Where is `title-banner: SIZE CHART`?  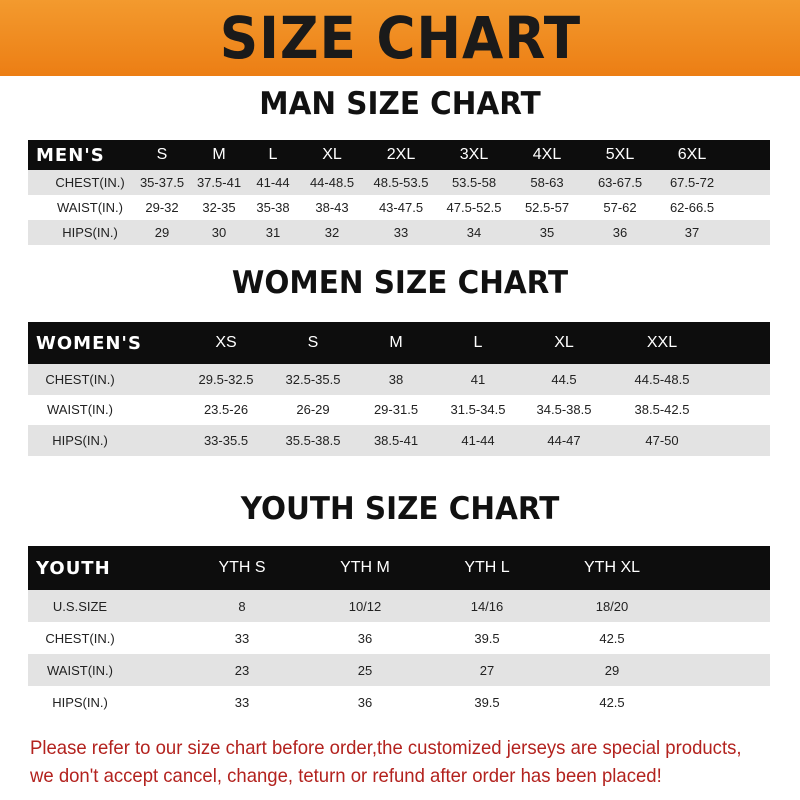
title-banner: SIZE CHART is located at coordinates (400, 38).